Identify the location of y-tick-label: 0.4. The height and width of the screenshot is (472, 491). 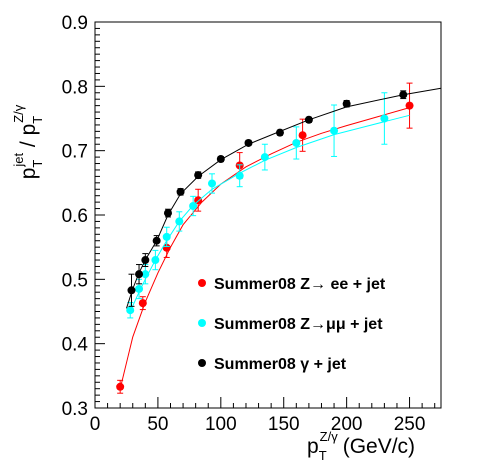
(75, 345).